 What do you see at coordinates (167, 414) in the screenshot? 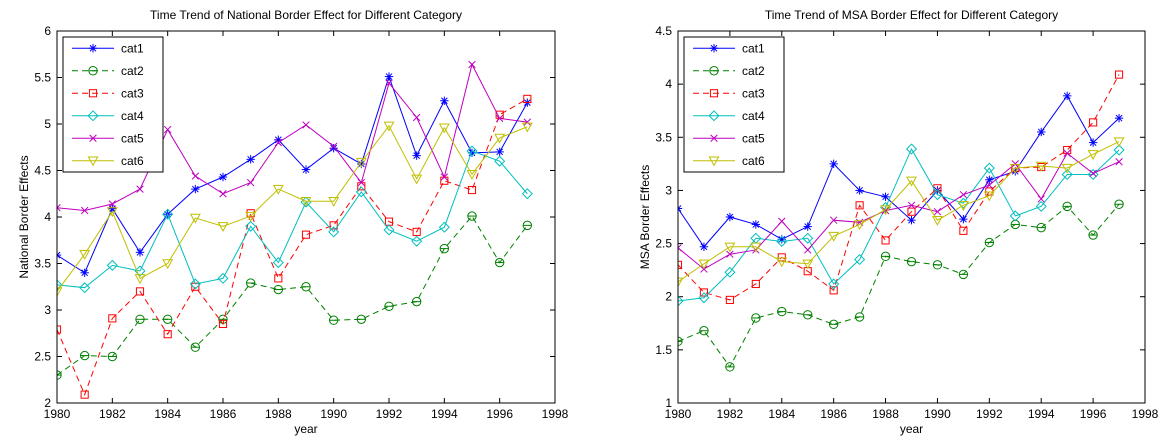
I see `x-tick-label: 1984` at bounding box center [167, 414].